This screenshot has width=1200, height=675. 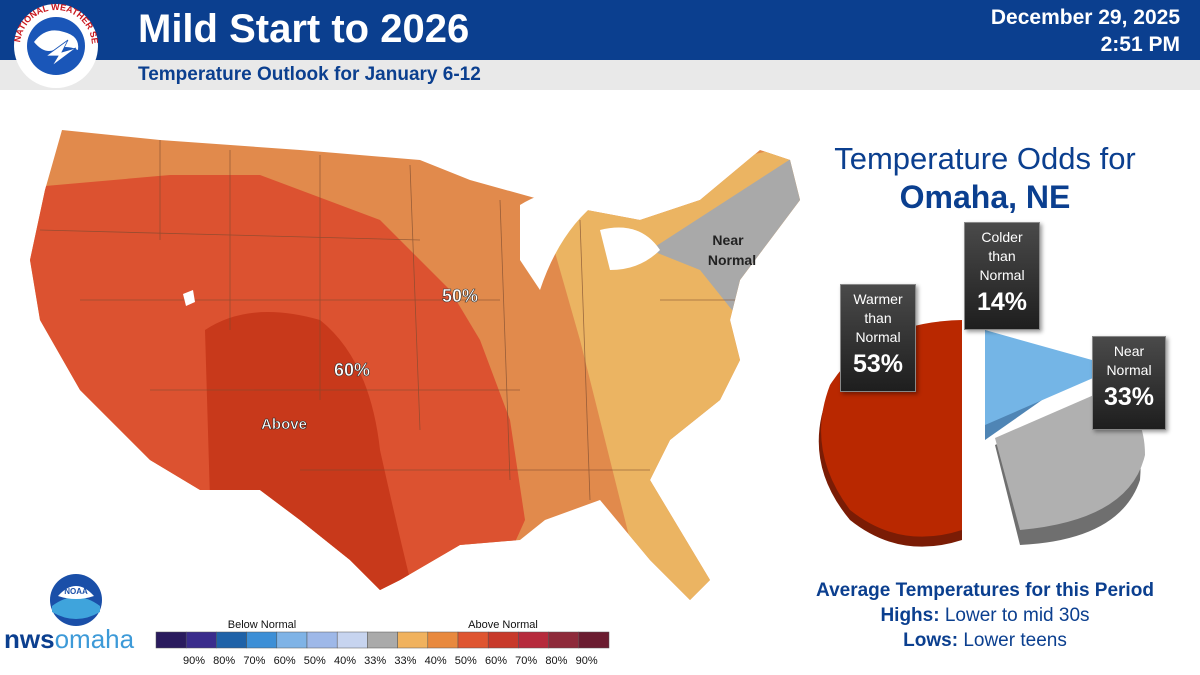 I want to click on noaa-text: NOAA, so click(x=76, y=591).